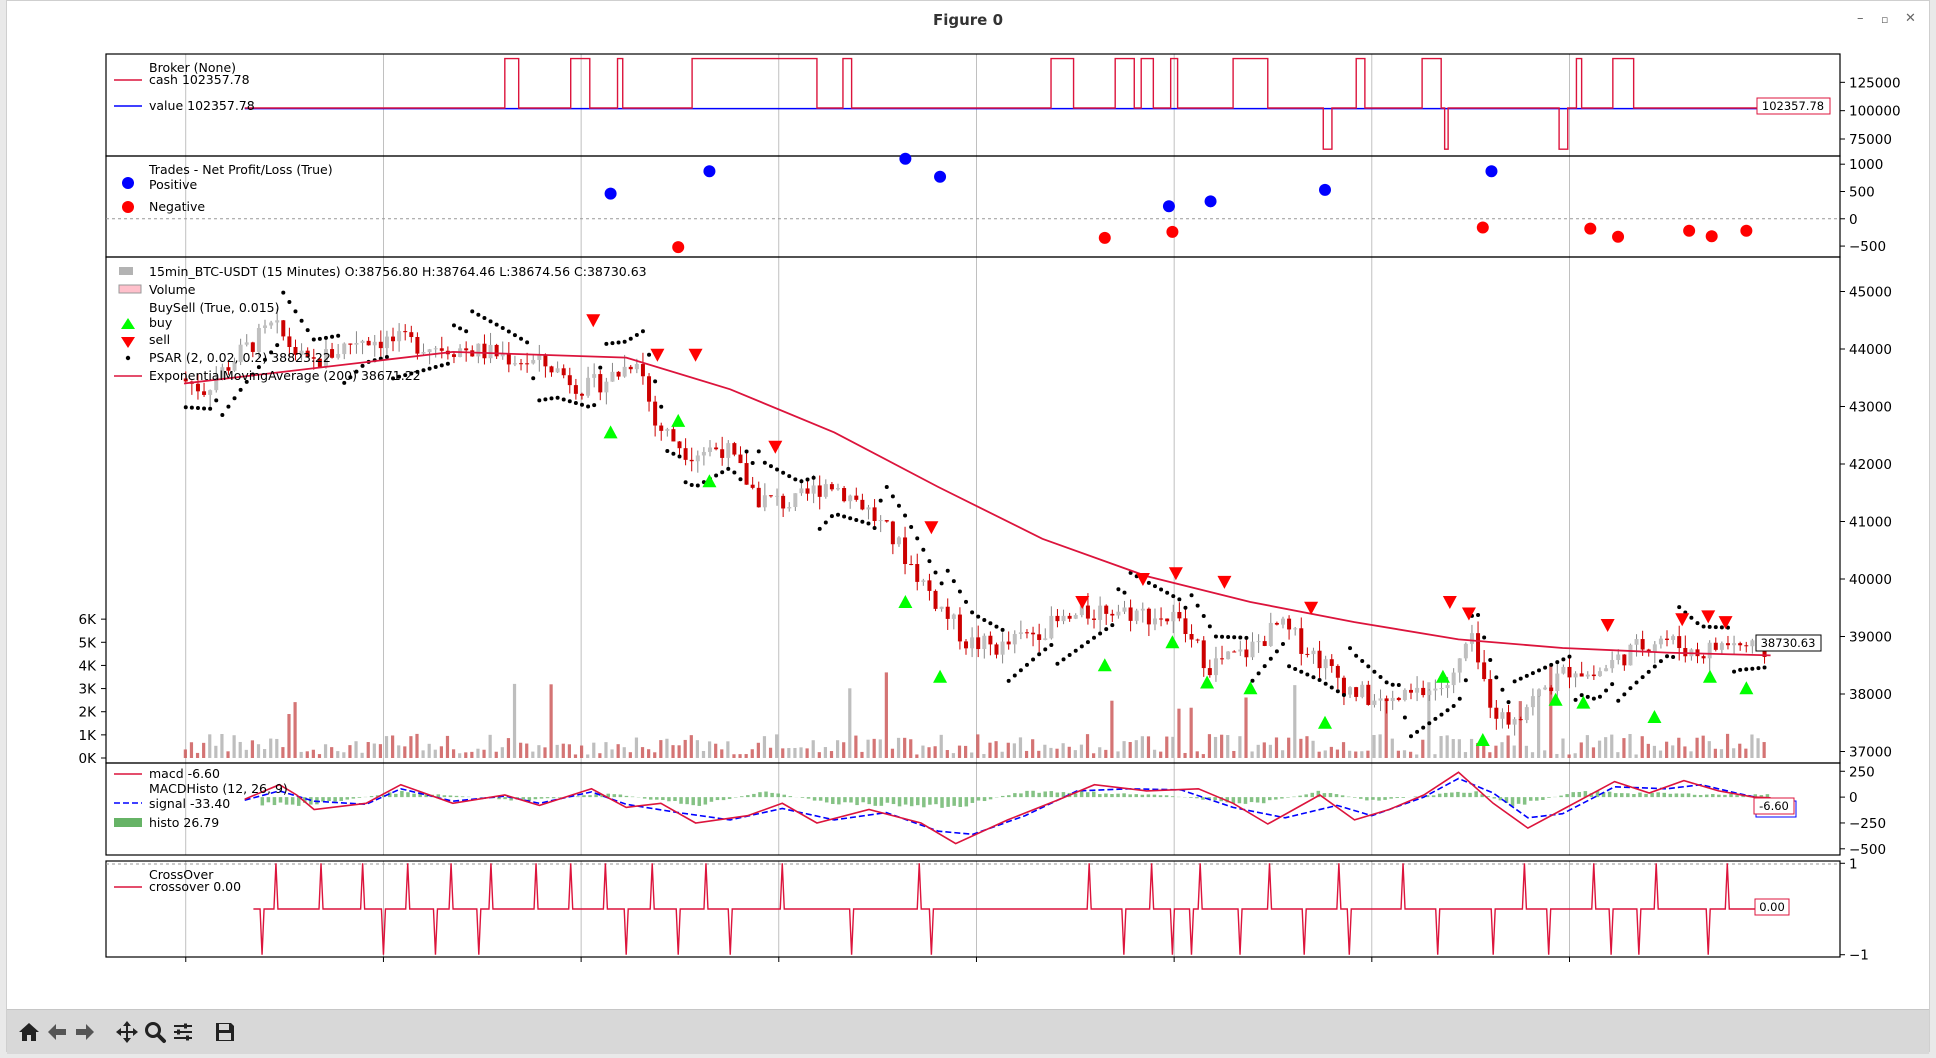 This screenshot has height=1058, width=1936. Describe the element at coordinates (29, 1032) in the screenshot. I see `home-button` at that location.